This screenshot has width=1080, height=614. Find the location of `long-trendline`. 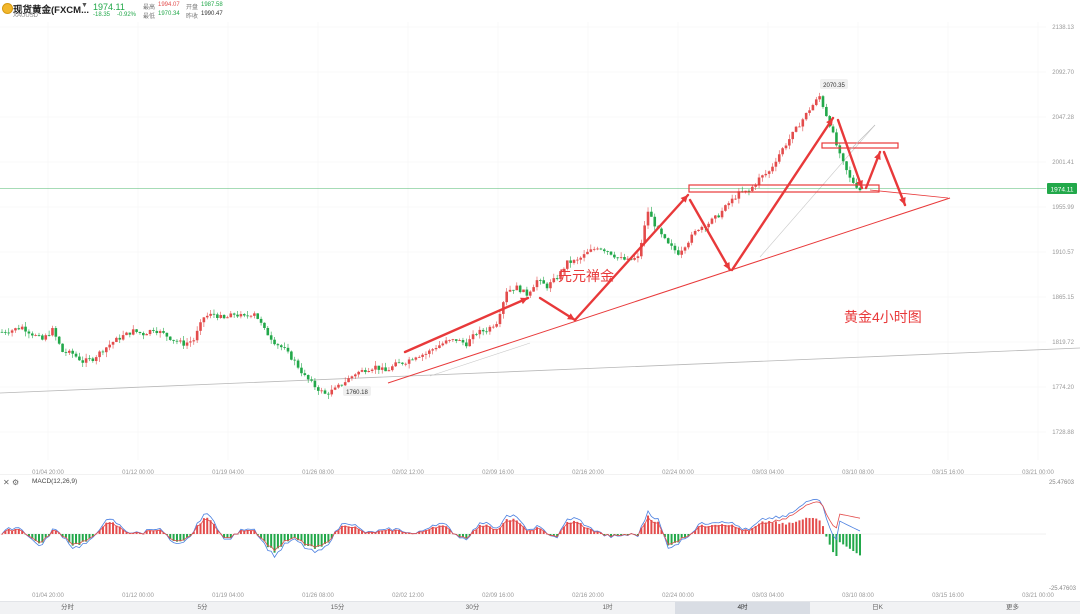

long-trendline is located at coordinates (540, 370).